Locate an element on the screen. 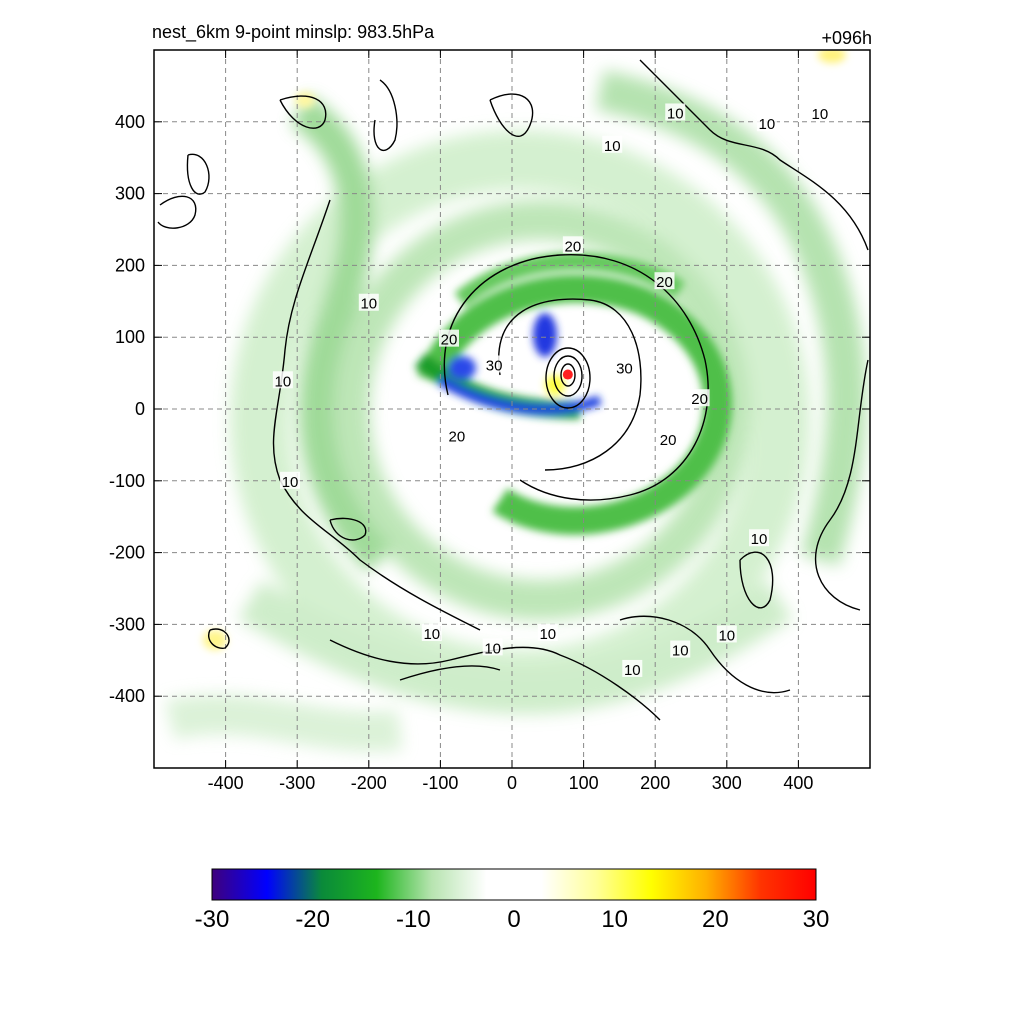 Image resolution: width=1024 pixels, height=1024 pixels. y-tick-label: -200 is located at coordinates (127, 553).